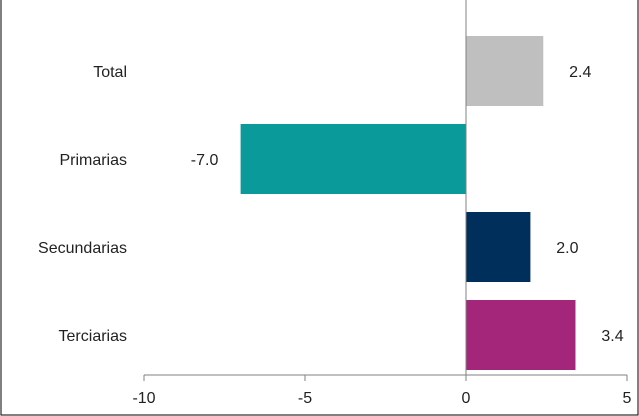  Describe the element at coordinates (110, 72) in the screenshot. I see `category-label-total: Total` at that location.